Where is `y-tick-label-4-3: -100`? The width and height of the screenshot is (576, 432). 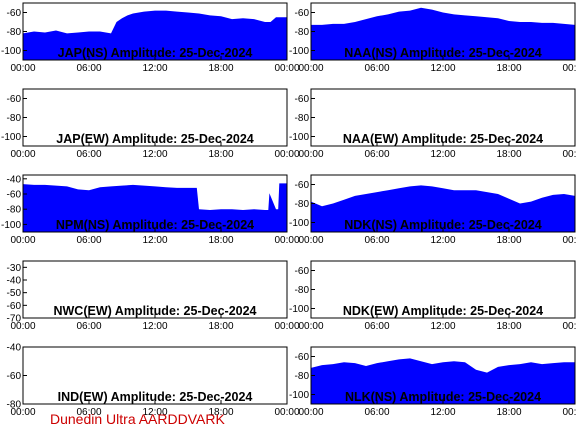 y-tick-label-4-3: -100 is located at coordinates (11, 225).